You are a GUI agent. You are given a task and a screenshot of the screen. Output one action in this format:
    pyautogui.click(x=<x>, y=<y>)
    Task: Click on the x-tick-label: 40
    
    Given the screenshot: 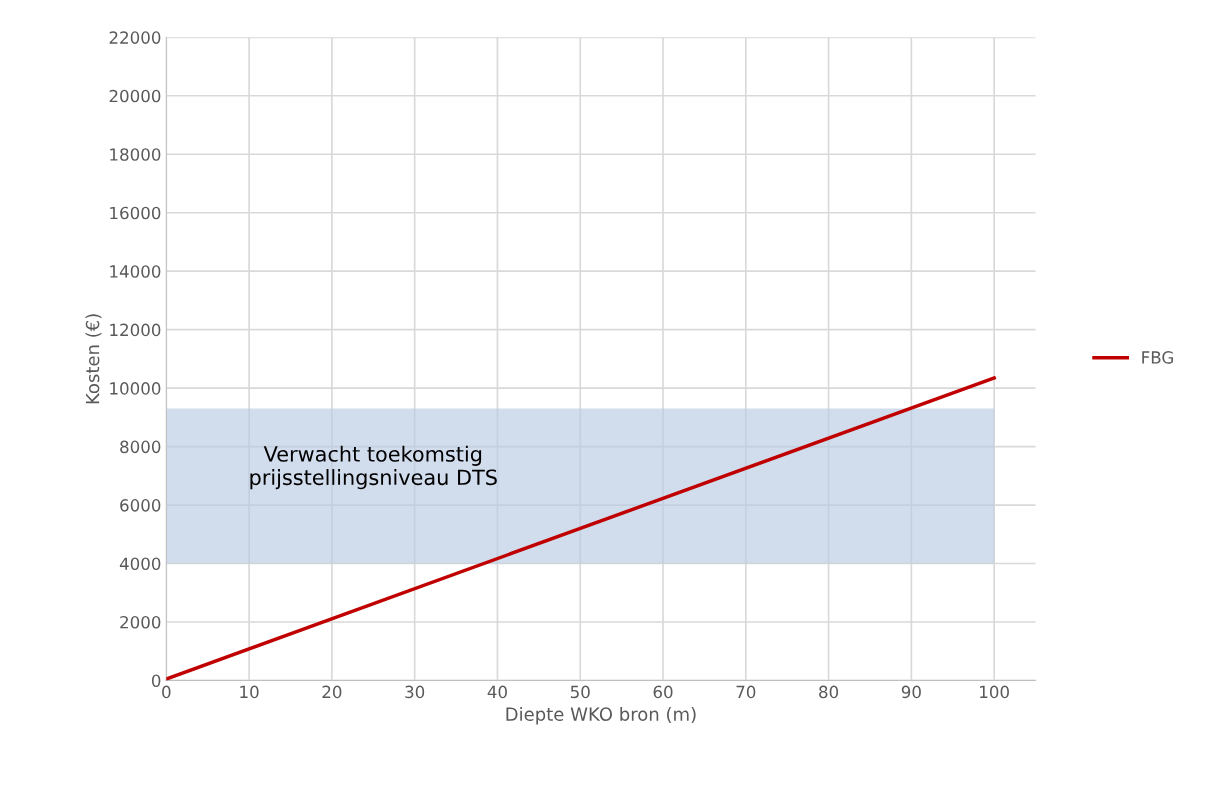 What is the action you would take?
    pyautogui.click(x=497, y=692)
    